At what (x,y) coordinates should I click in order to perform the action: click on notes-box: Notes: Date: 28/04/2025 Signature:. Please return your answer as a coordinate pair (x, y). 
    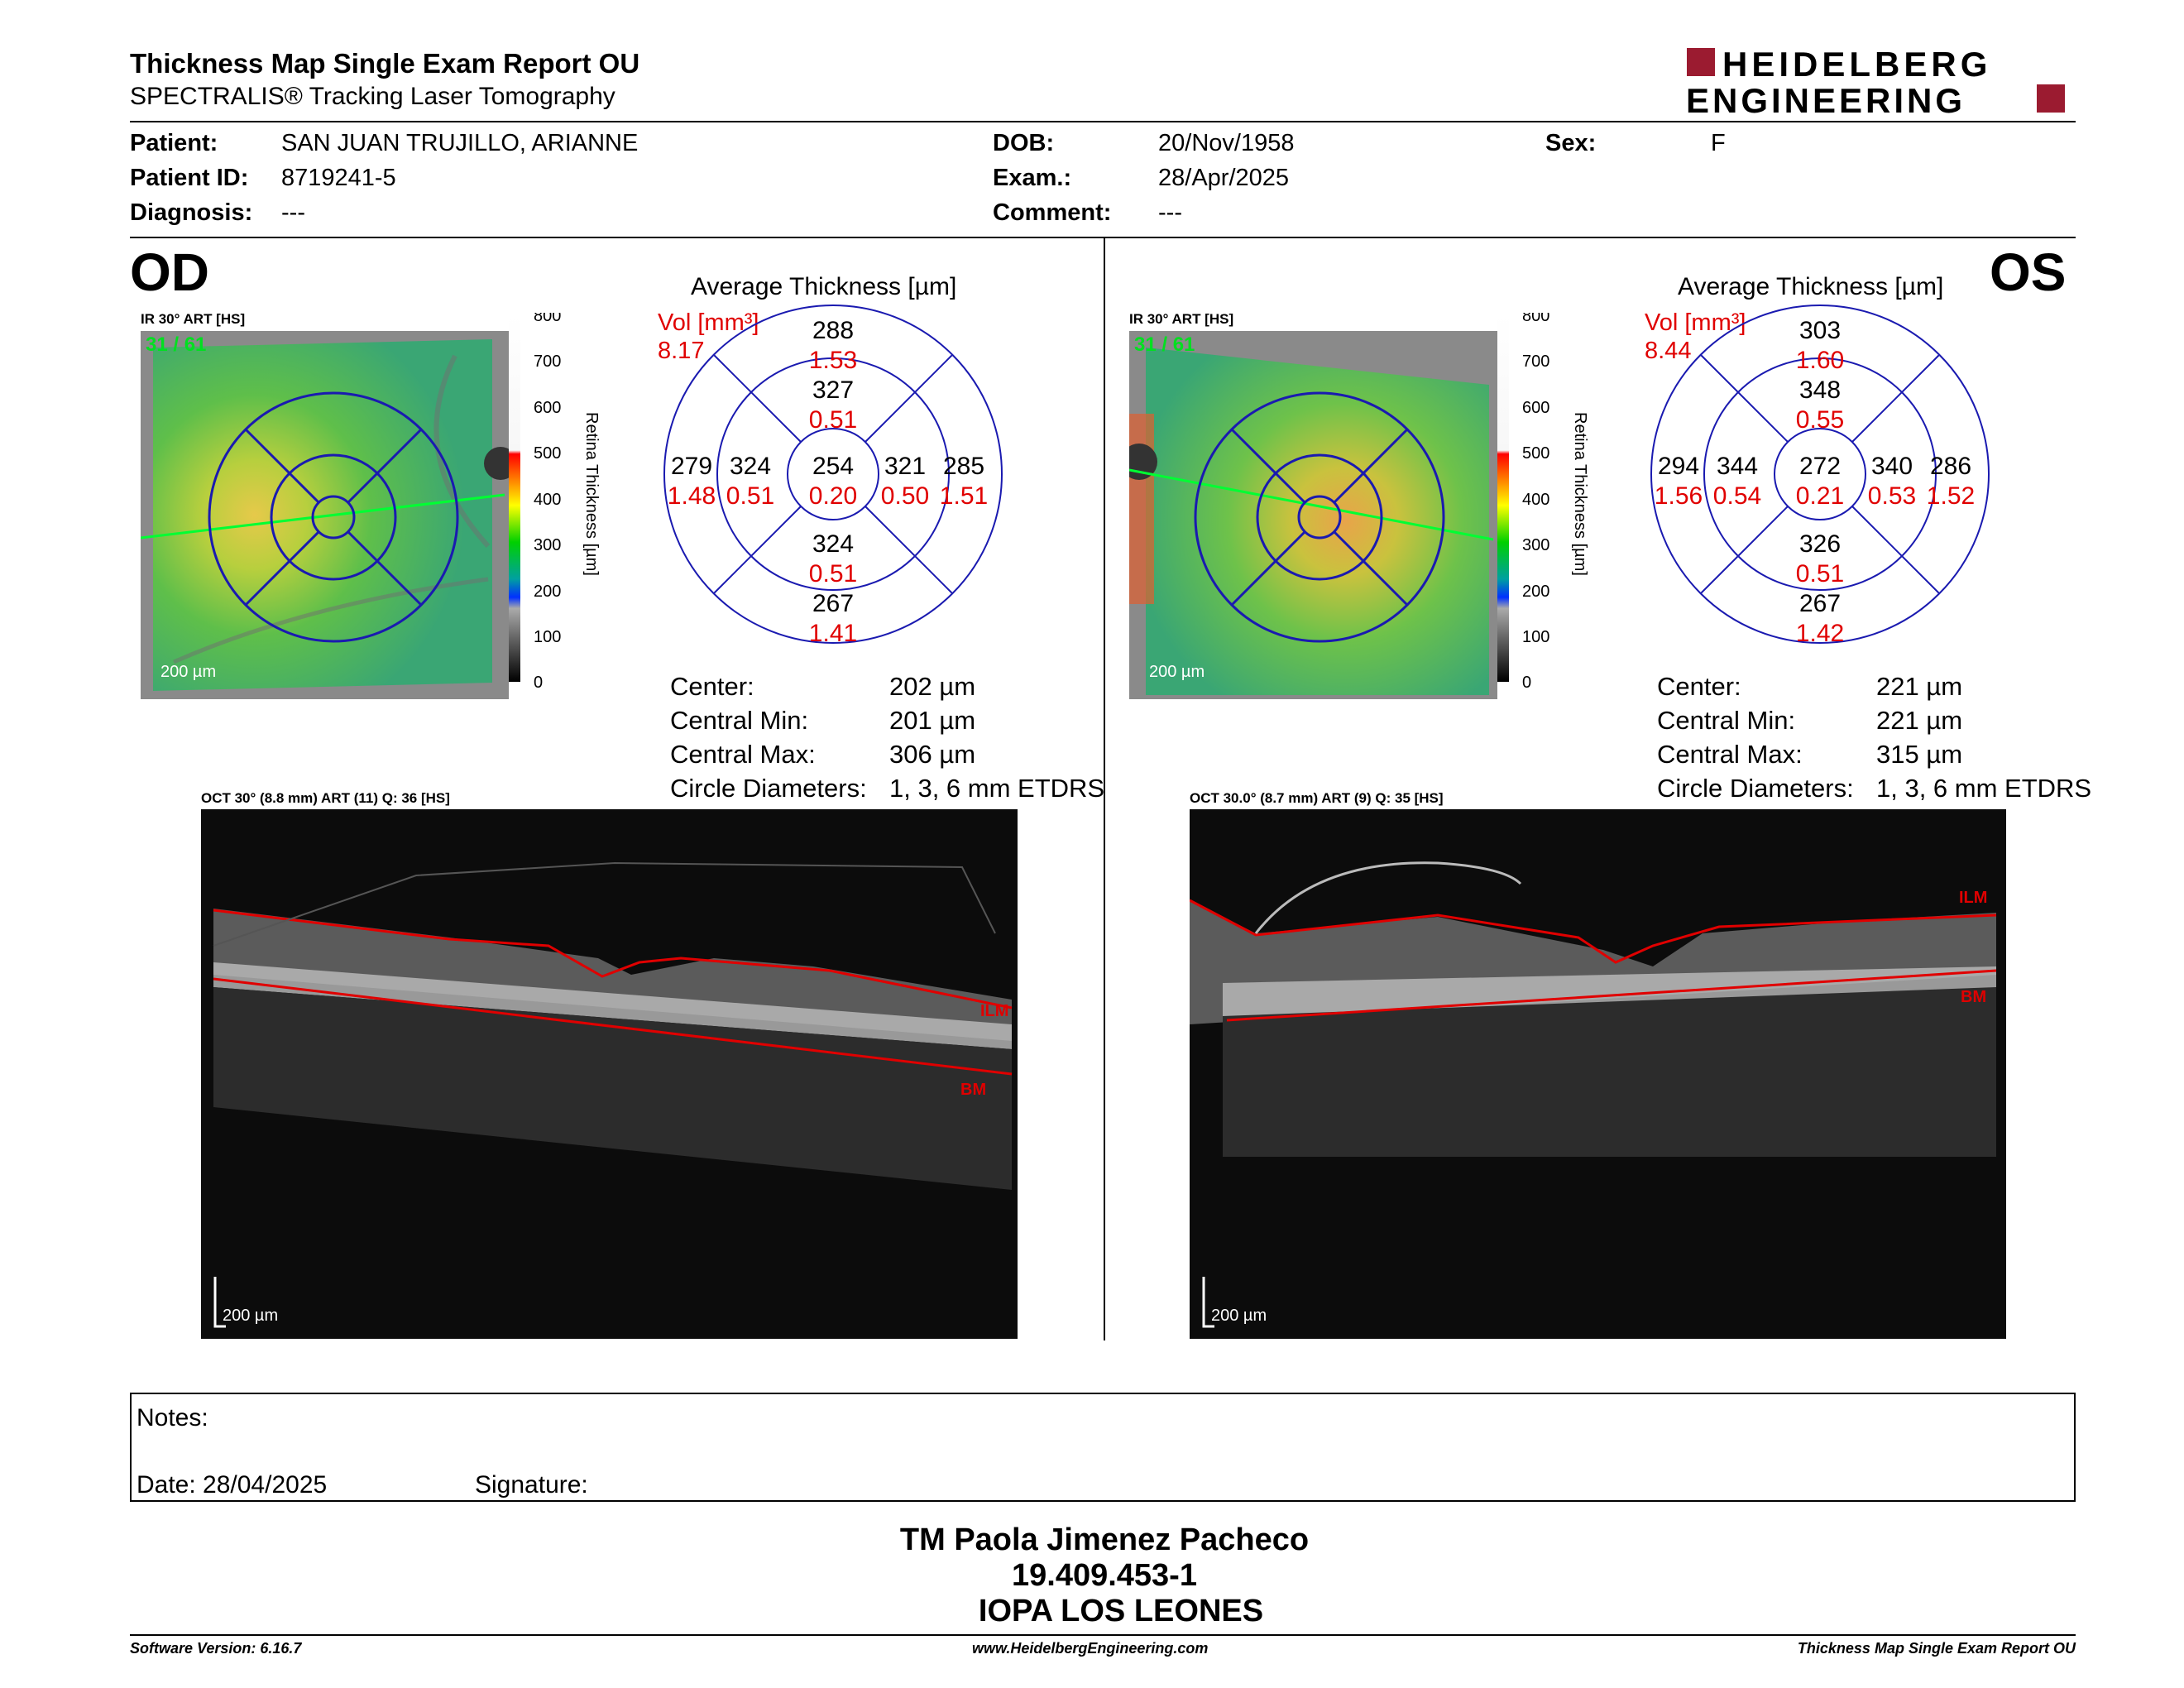
    Looking at the image, I should click on (1103, 1447).